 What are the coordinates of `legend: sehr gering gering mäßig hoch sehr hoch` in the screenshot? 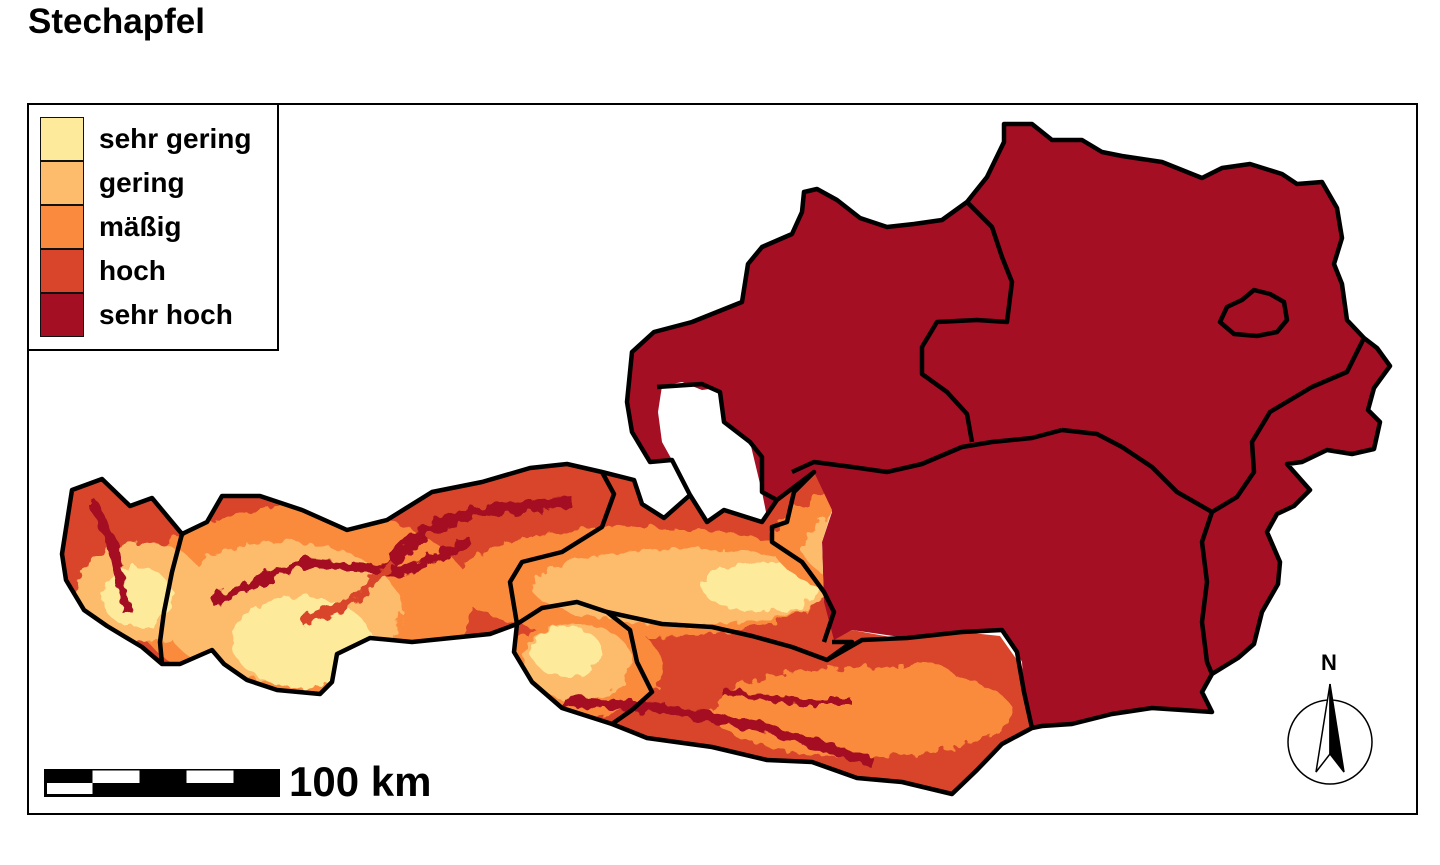 It's located at (153, 227).